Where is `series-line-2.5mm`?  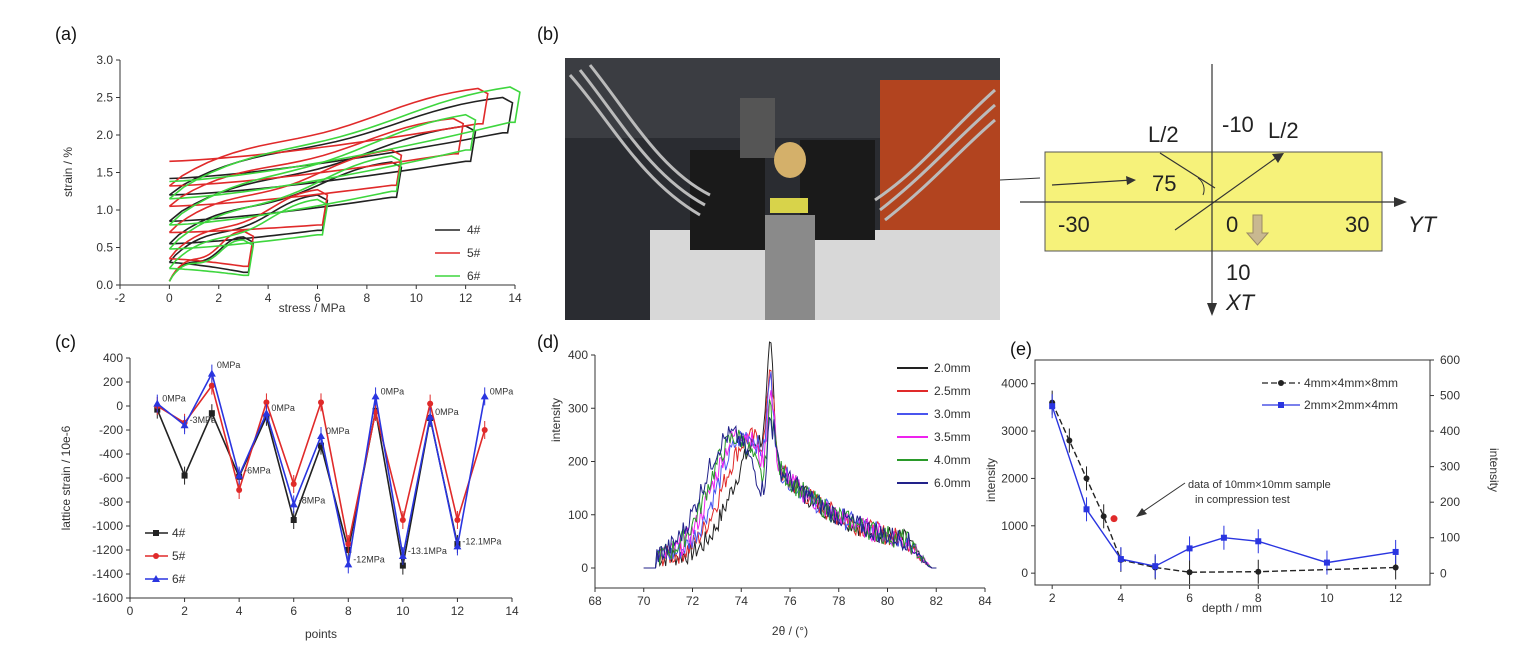
series-line-2.5mm is located at coordinates (790, 469).